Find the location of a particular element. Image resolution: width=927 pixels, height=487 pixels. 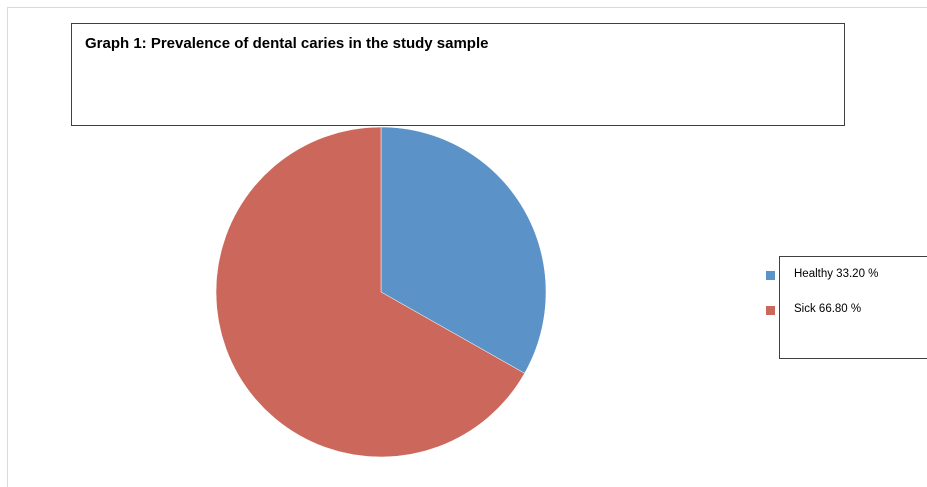

legend-label-healthy: Healthy 33.20 % is located at coordinates (836, 274).